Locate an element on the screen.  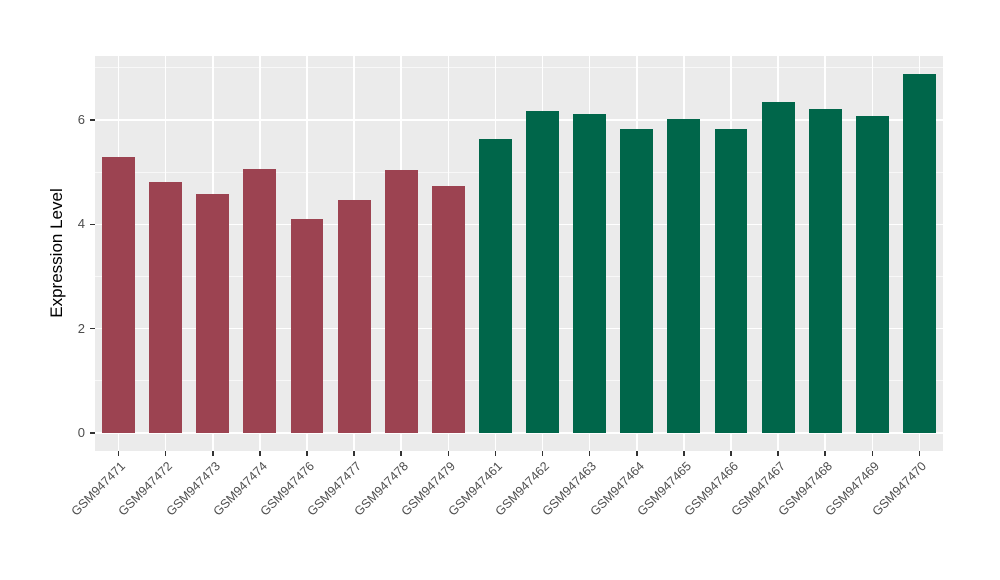
y-tick-label: 2 is located at coordinates (81, 328).